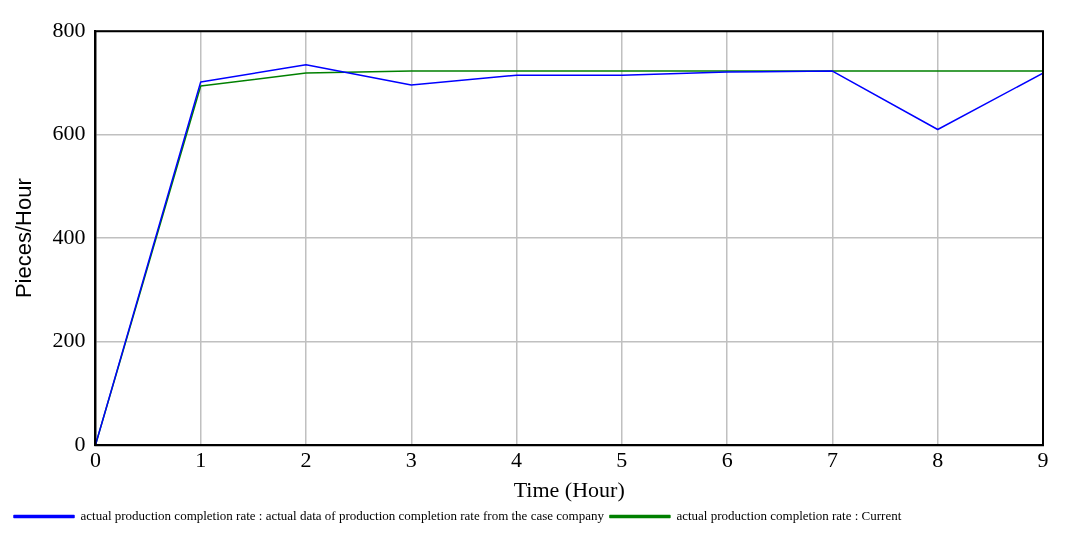 This screenshot has width=1066, height=541. I want to click on y-tick-label: 400, so click(69, 236).